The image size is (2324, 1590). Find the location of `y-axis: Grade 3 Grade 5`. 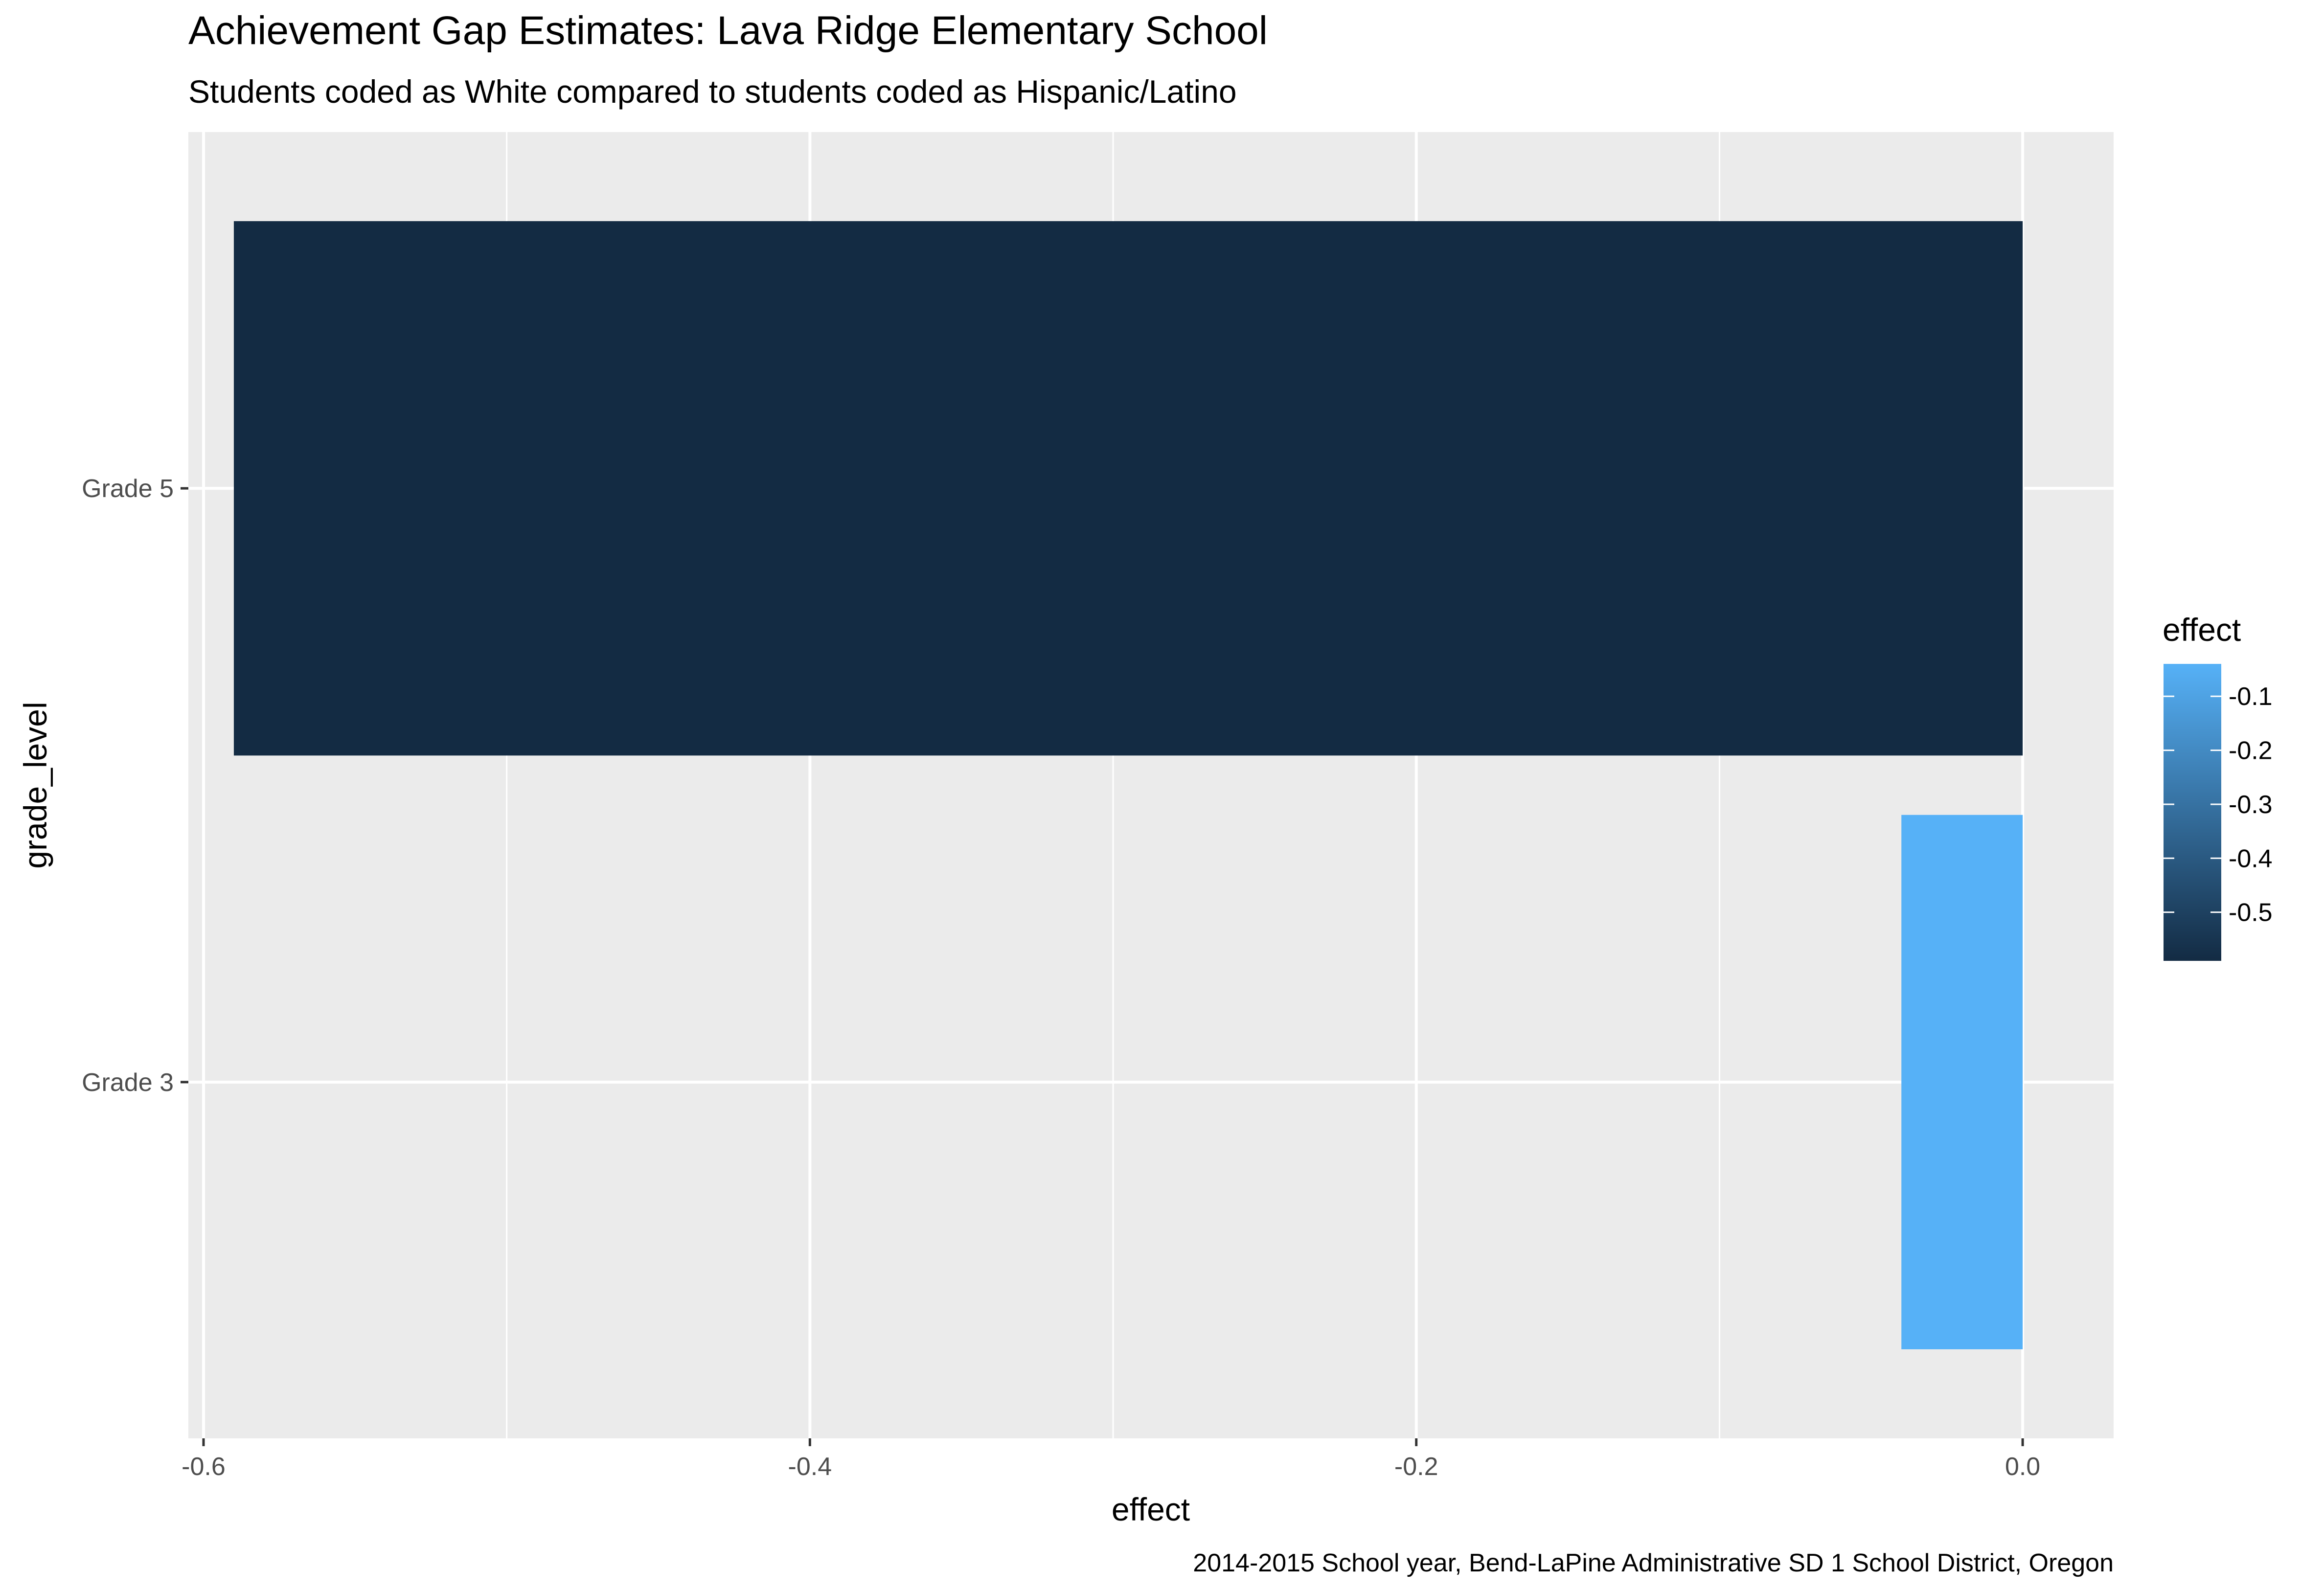

y-axis: Grade 3 Grade 5 is located at coordinates (135, 786).